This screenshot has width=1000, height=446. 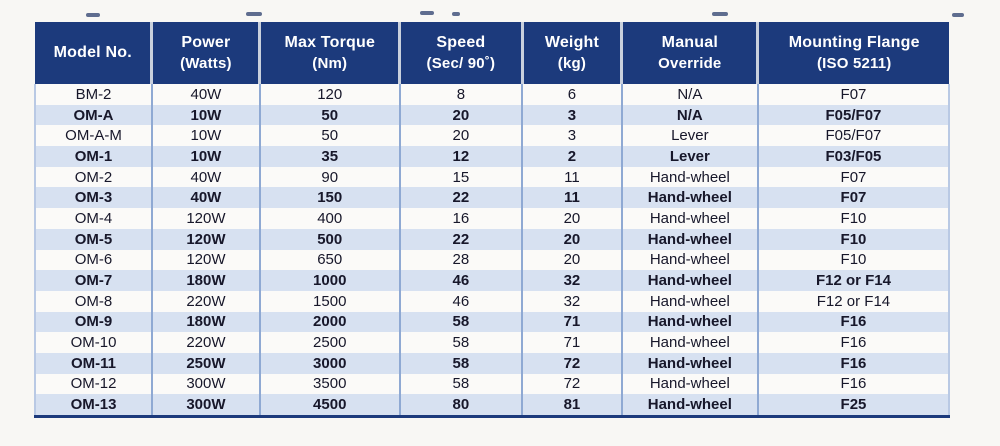 I want to click on cell-model: OM-3, so click(x=93, y=198).